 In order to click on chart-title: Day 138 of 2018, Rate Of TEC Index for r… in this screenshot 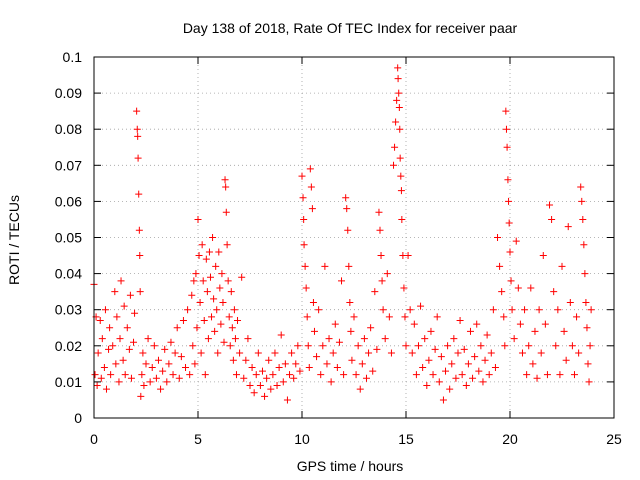, I will do `click(350, 28)`.